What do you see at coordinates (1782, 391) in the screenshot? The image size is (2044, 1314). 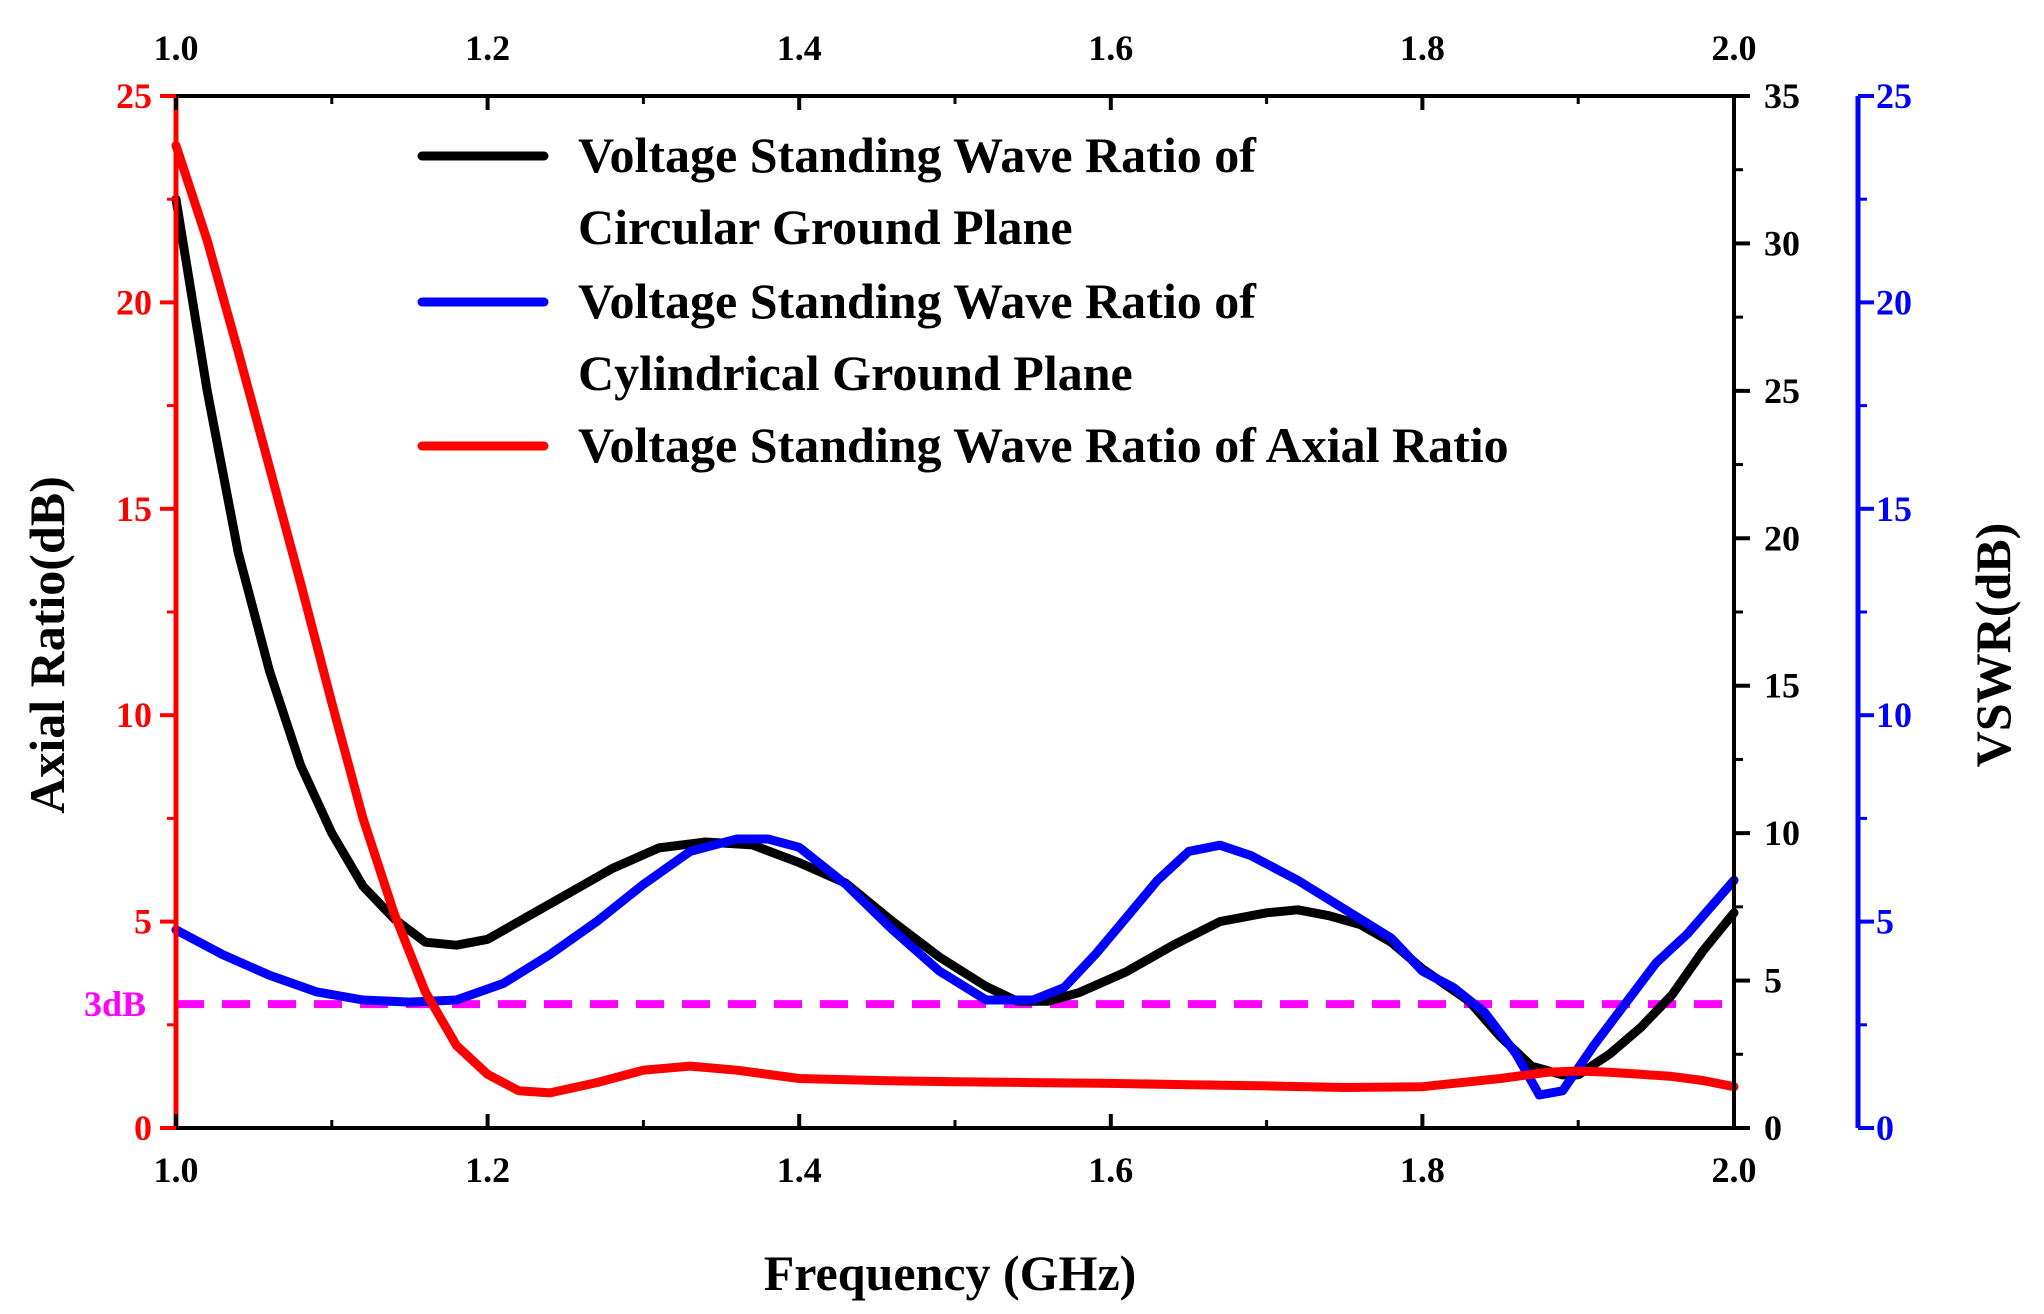 I see `right-inner-axis-tick-label: 25` at bounding box center [1782, 391].